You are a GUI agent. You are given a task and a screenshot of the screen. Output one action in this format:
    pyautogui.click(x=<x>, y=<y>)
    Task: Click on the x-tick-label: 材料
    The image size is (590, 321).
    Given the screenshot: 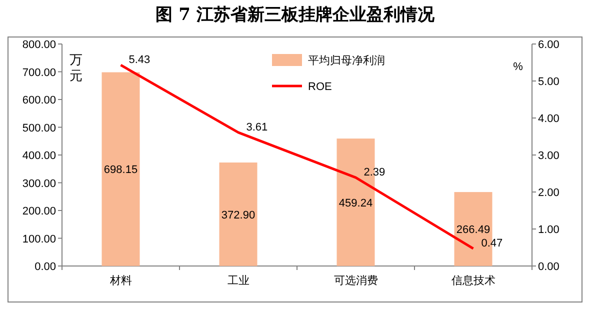 What is the action you would take?
    pyautogui.click(x=120, y=280)
    